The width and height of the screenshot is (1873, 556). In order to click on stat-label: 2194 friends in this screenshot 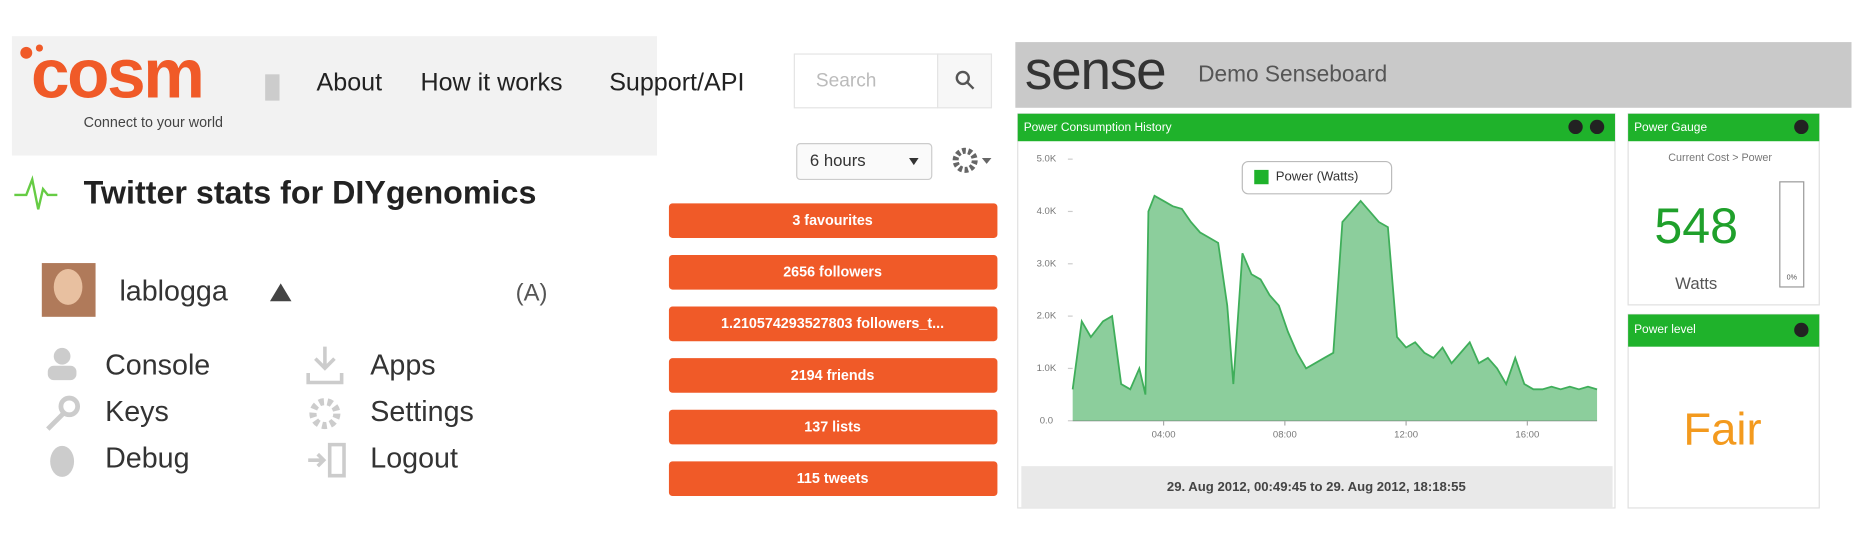, I will do `click(833, 376)`.